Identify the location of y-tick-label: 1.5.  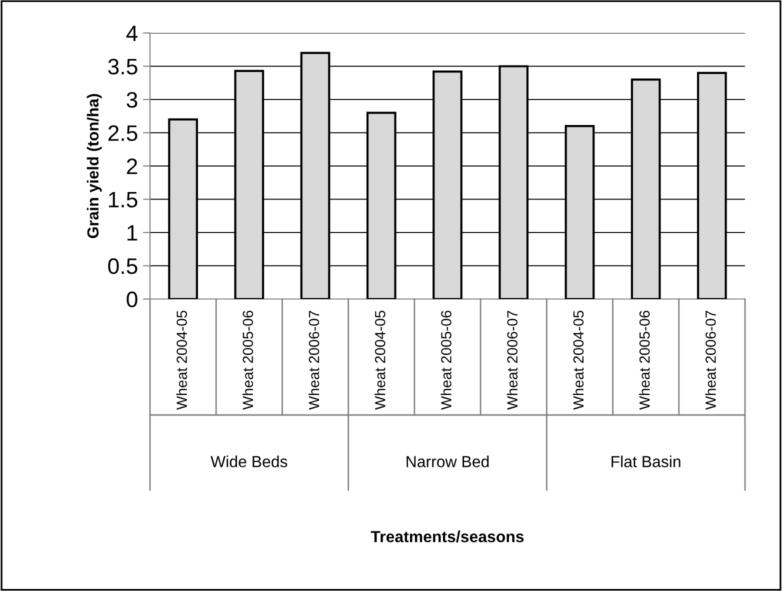
(123, 200).